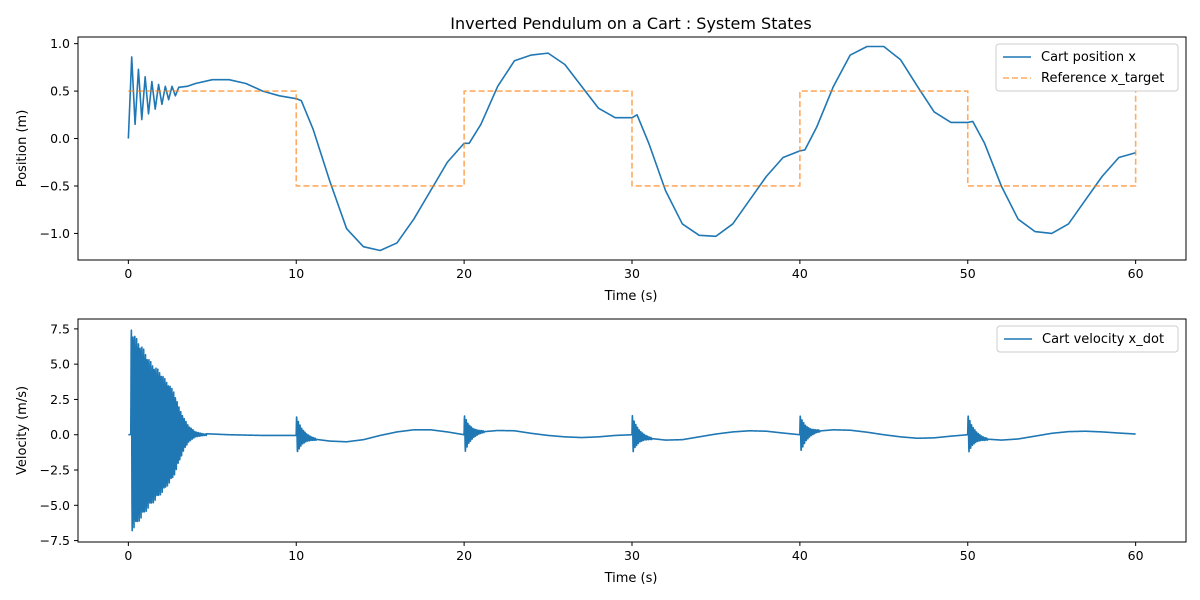 Image resolution: width=1200 pixels, height=600 pixels. I want to click on position-y-tick-label: 1.0, so click(60, 43).